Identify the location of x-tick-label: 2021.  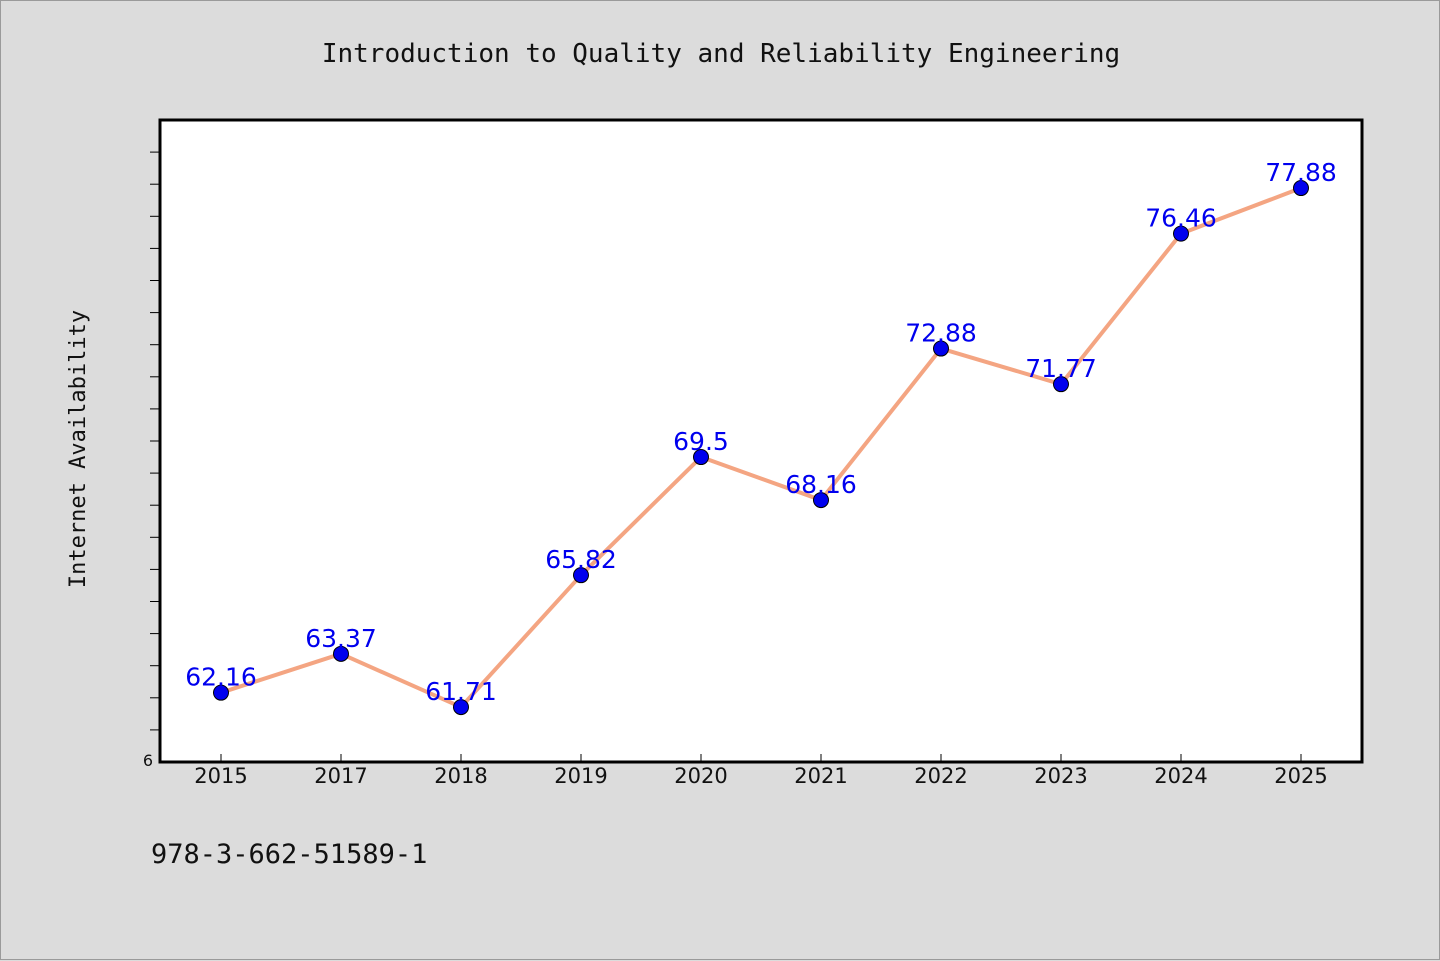
(820, 776).